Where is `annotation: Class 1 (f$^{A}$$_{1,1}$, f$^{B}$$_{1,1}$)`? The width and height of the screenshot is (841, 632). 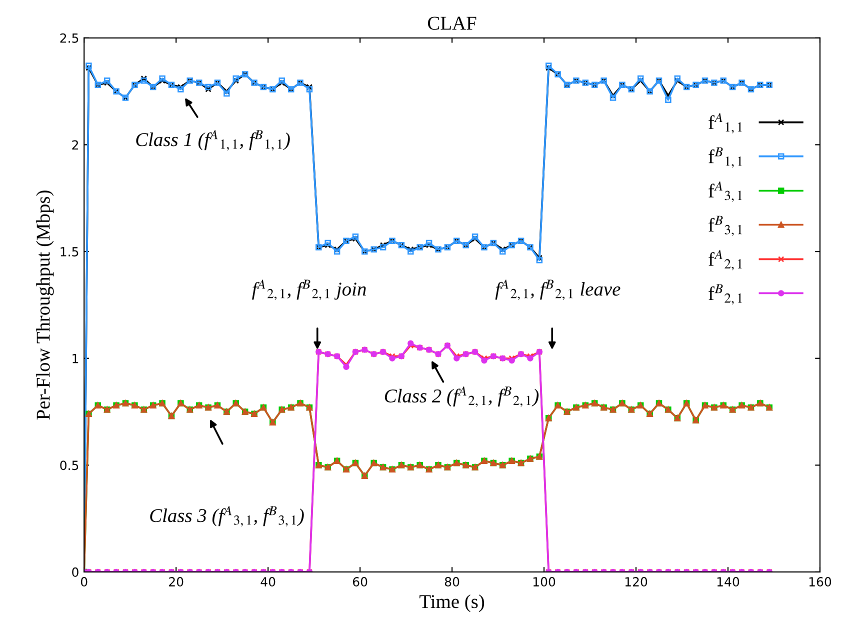 annotation: Class 1 (f$^{A}$$_{1,1}$, f$^{B}$$_{1,1}$) is located at coordinates (213, 140).